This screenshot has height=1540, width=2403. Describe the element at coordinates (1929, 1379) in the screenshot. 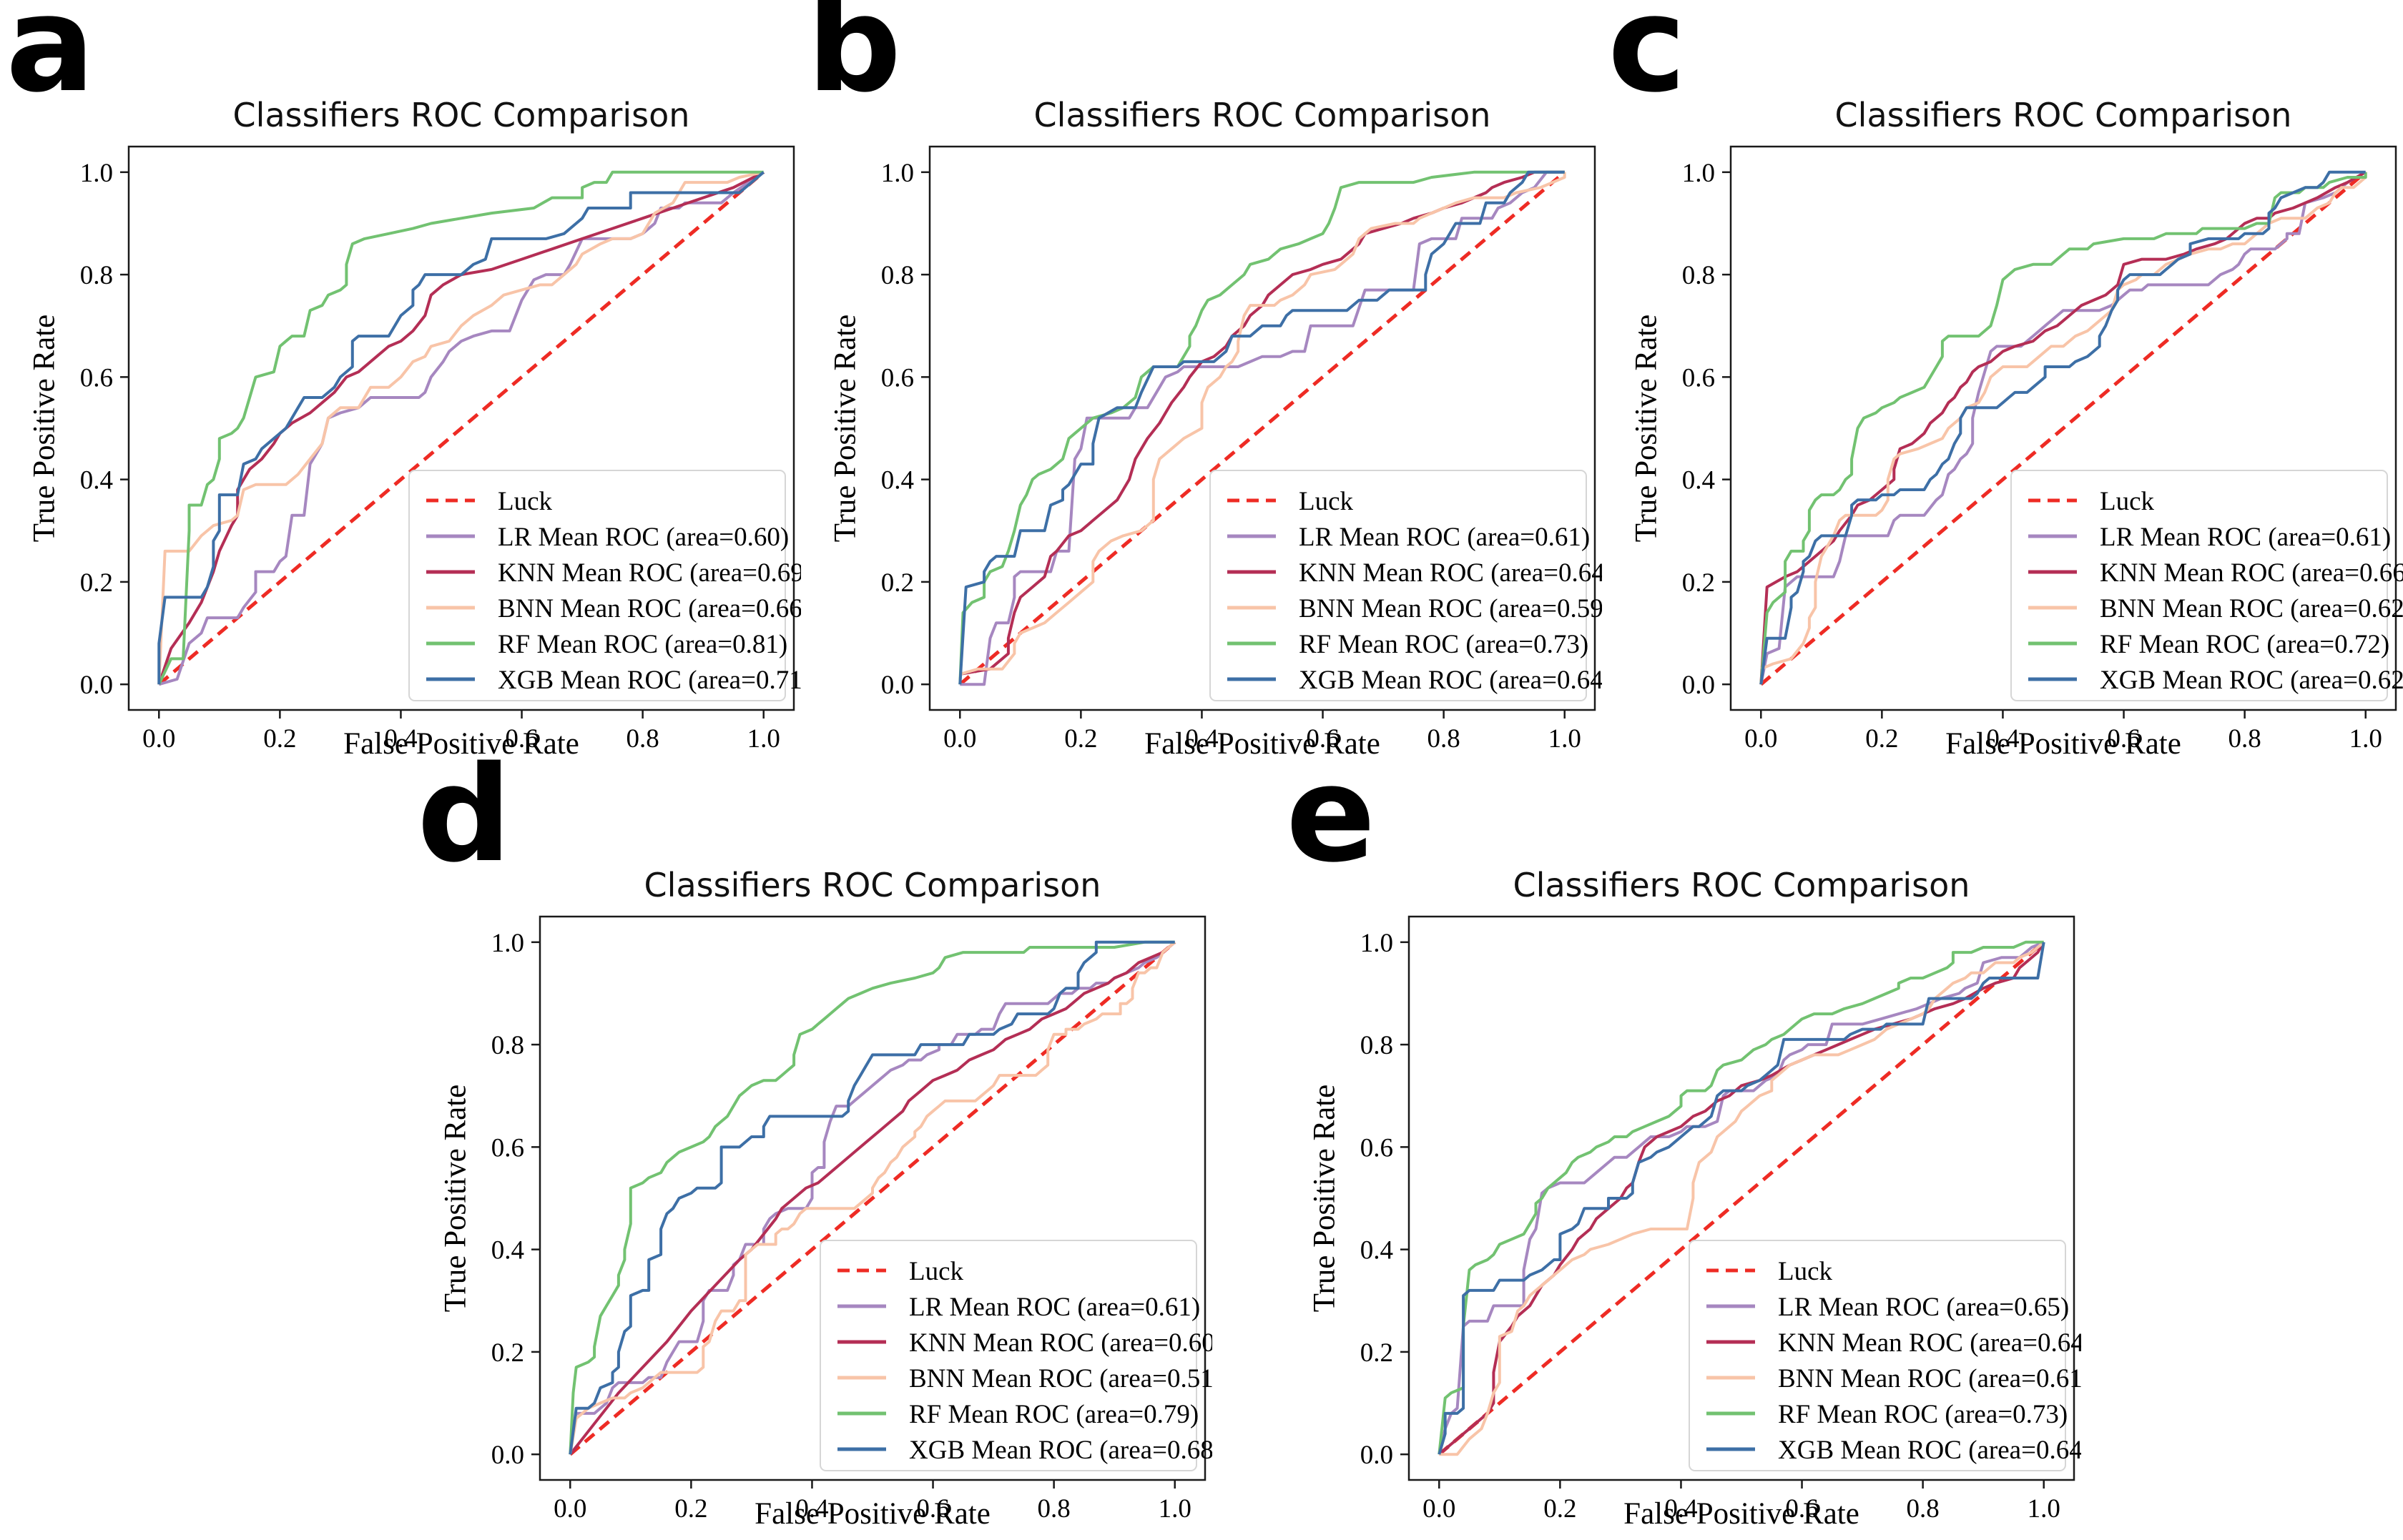

I see `legend-label-bnn: BNN Mean ROC (area=0.61)` at that location.